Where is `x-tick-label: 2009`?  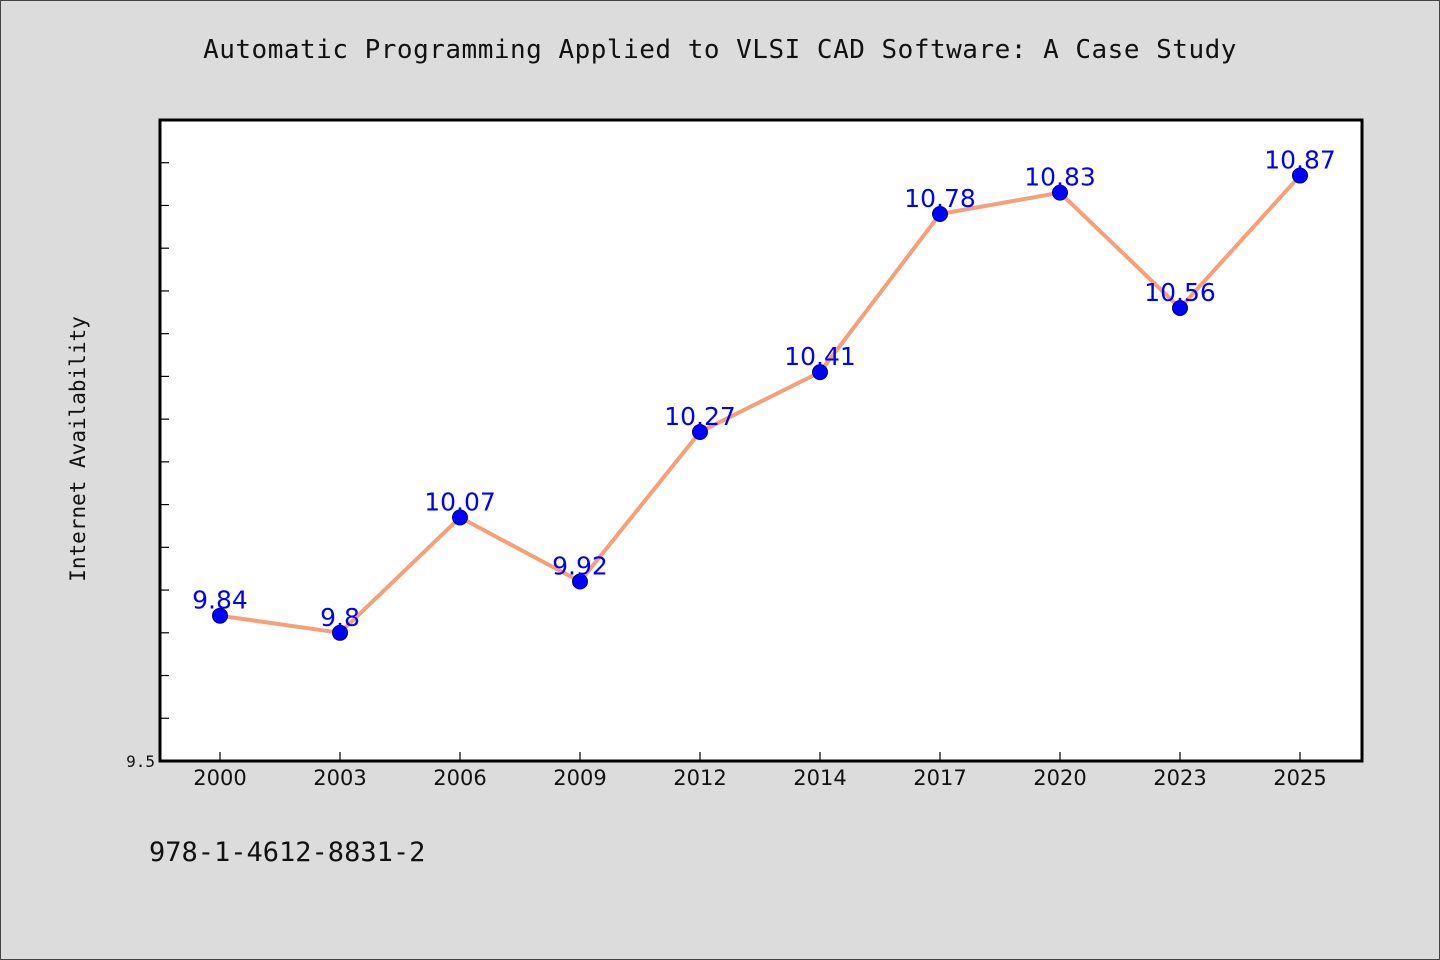 x-tick-label: 2009 is located at coordinates (579, 778).